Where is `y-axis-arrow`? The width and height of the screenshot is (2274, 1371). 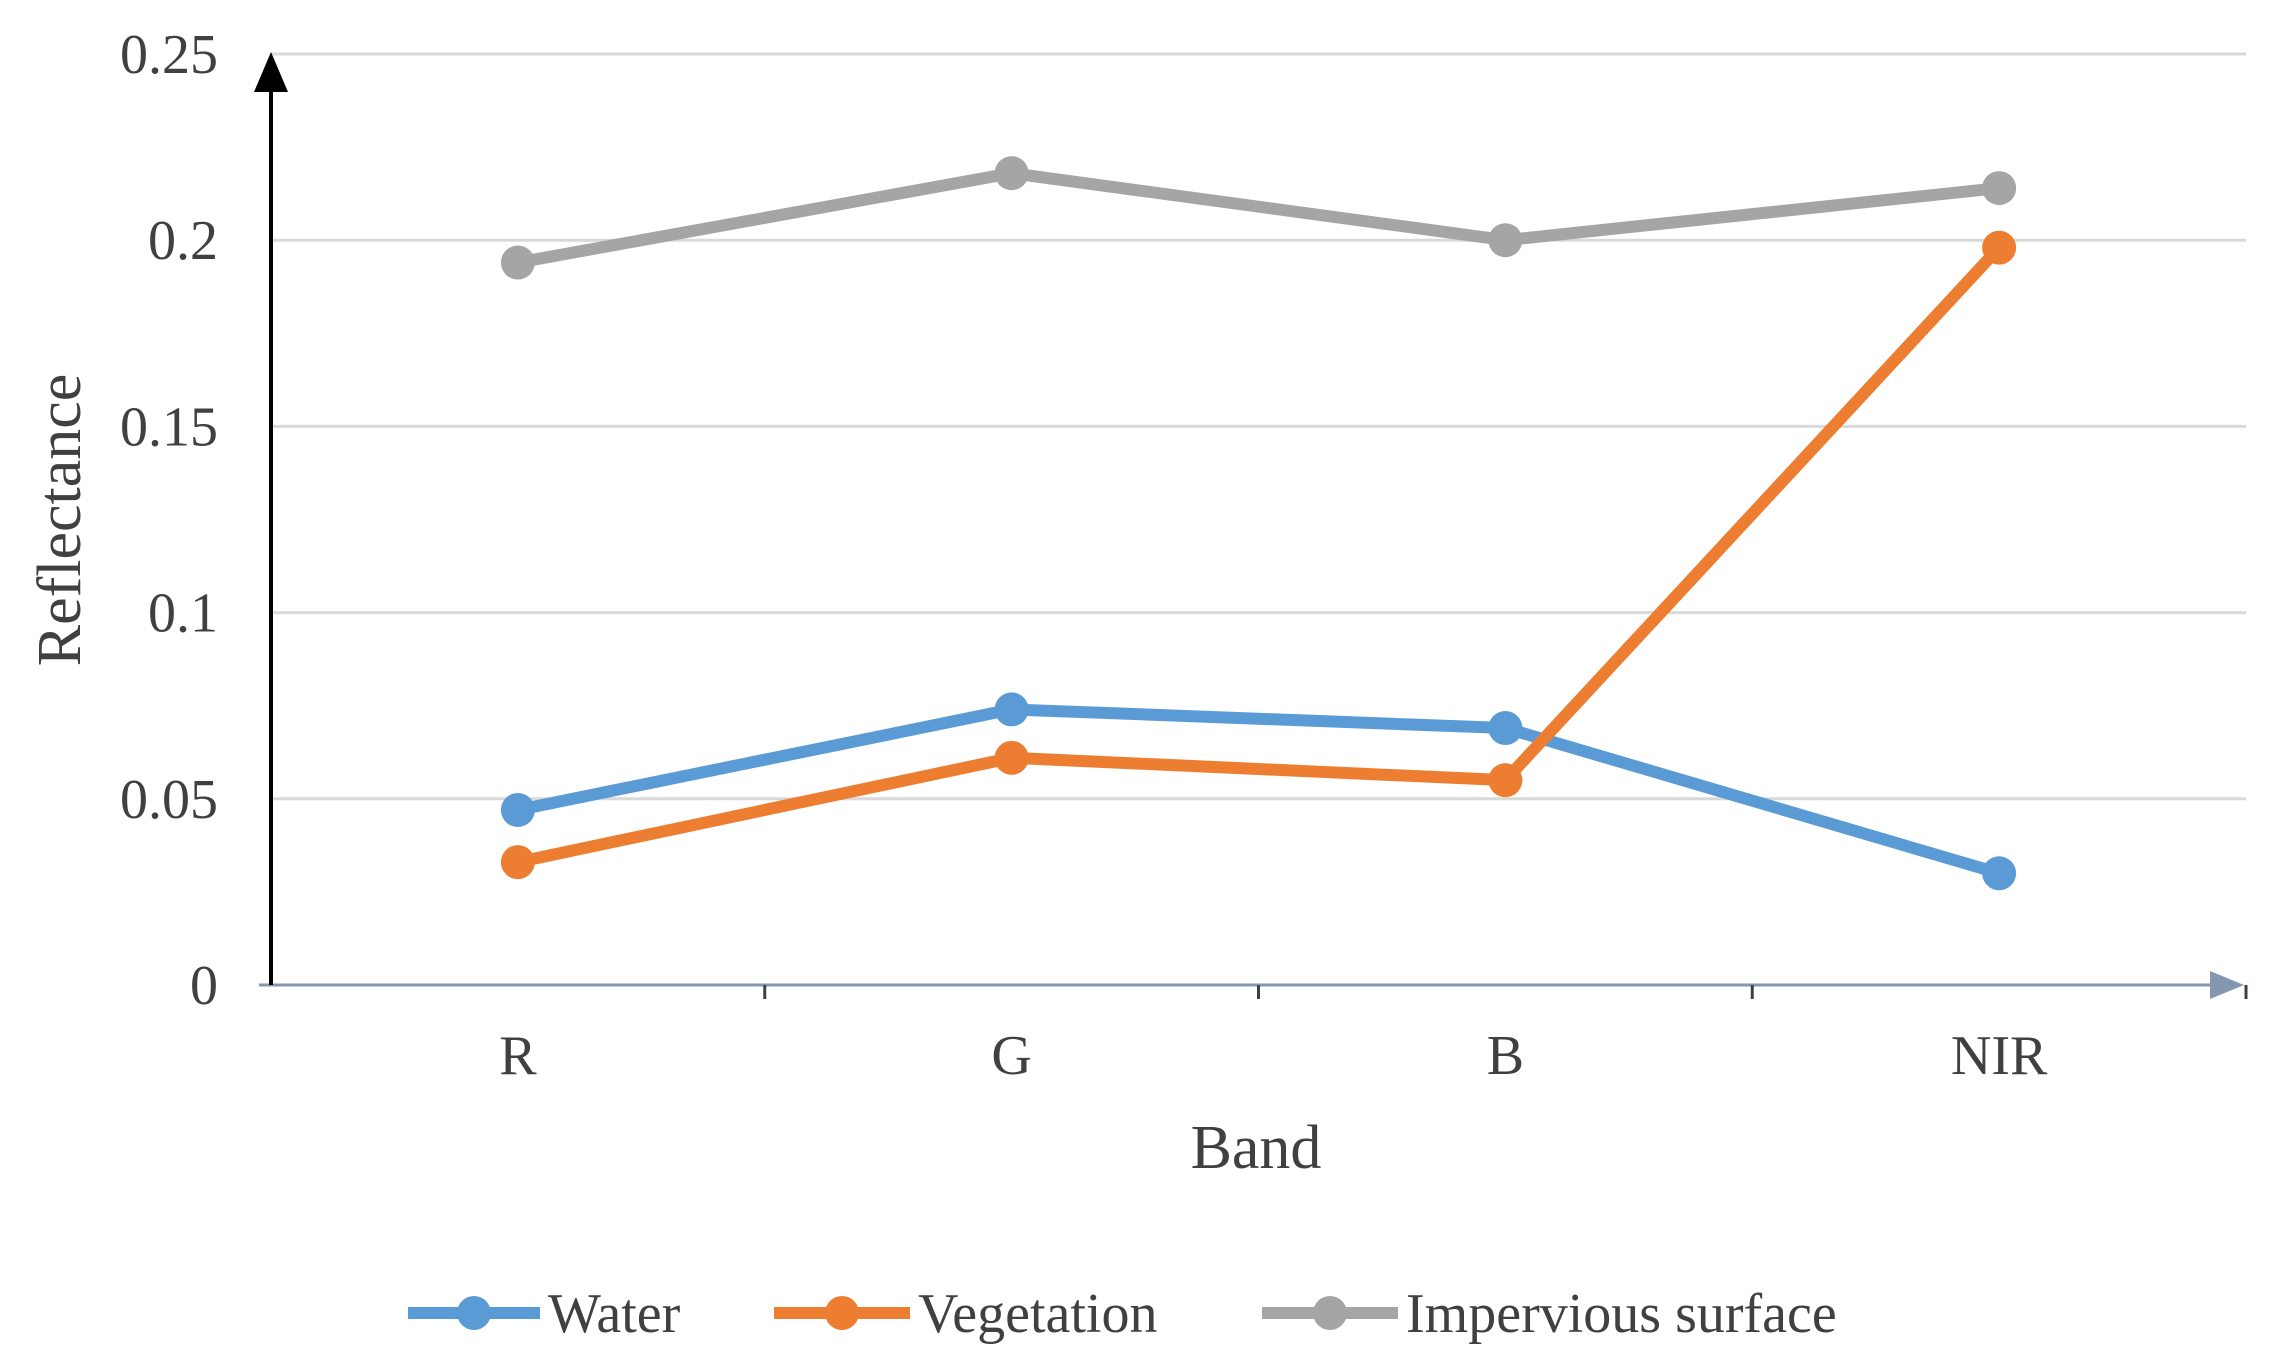
y-axis-arrow is located at coordinates (271, 72).